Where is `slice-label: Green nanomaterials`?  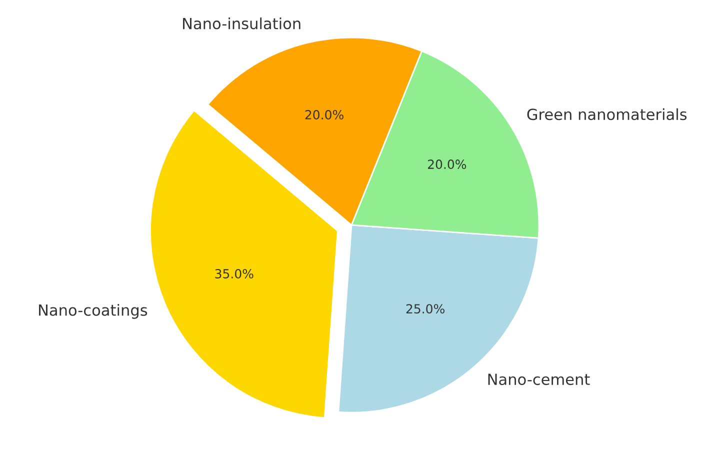 slice-label: Green nanomaterials is located at coordinates (607, 114).